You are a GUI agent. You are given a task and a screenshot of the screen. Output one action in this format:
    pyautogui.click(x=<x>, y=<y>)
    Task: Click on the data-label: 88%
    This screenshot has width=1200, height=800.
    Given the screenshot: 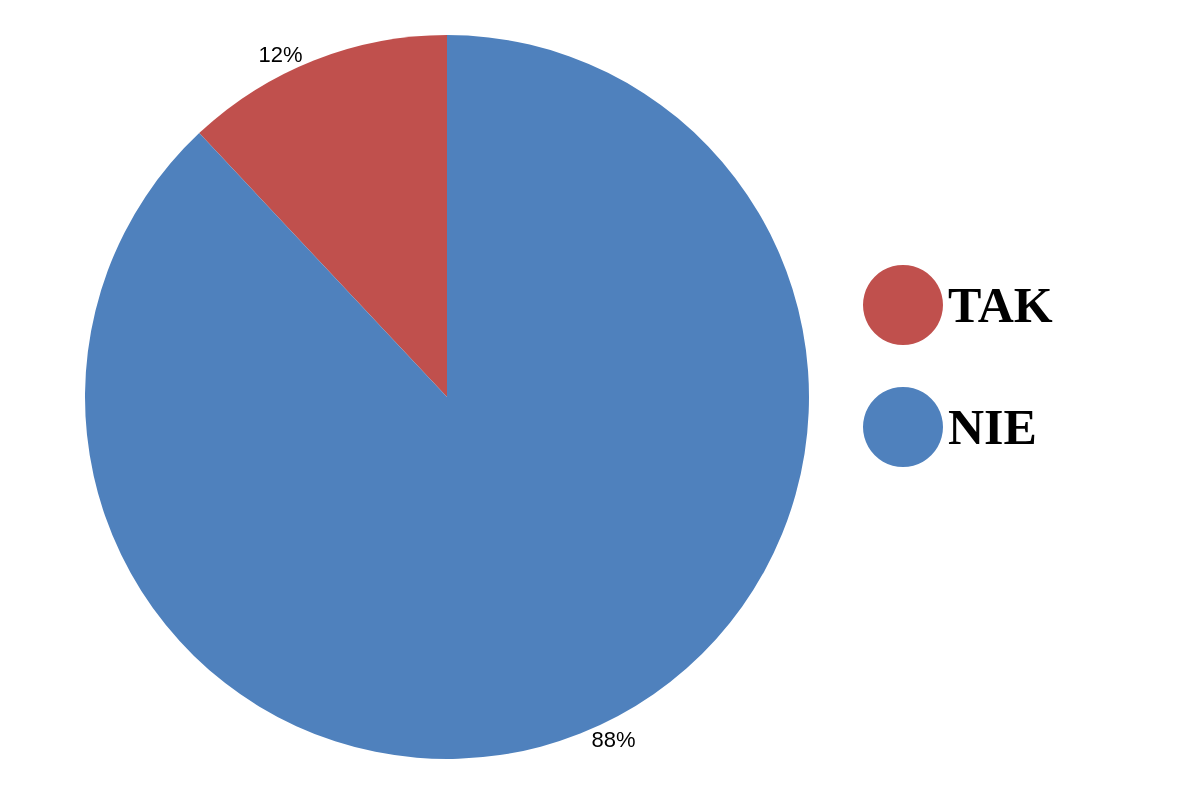 What is the action you would take?
    pyautogui.click(x=613, y=739)
    